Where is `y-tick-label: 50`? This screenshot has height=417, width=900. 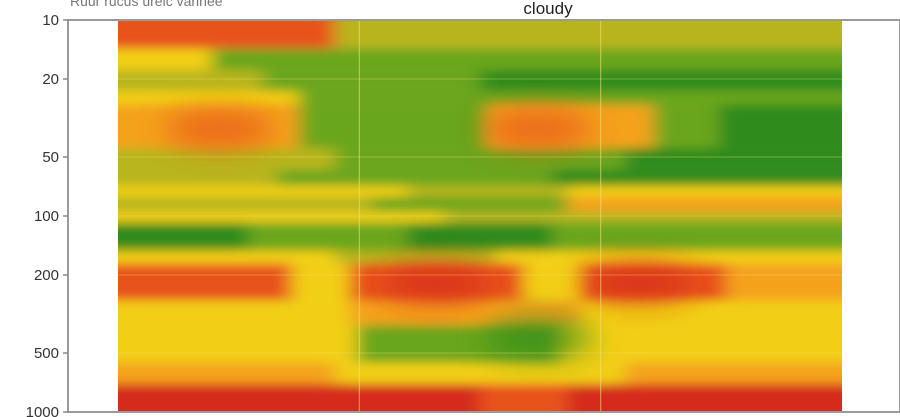
y-tick-label: 50 is located at coordinates (50, 157).